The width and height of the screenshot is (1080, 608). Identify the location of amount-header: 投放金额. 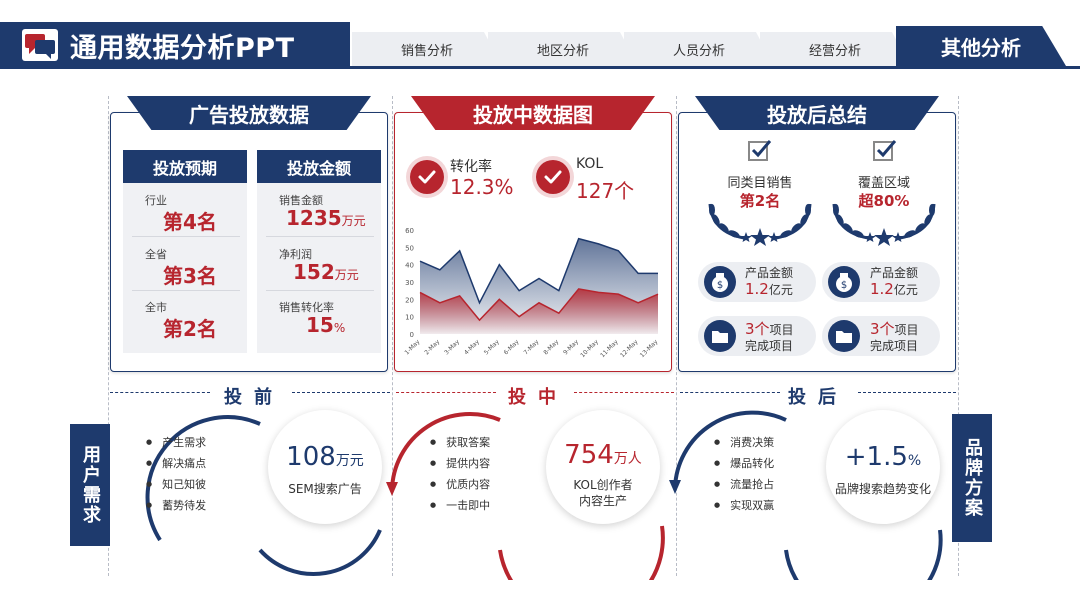
(319, 166).